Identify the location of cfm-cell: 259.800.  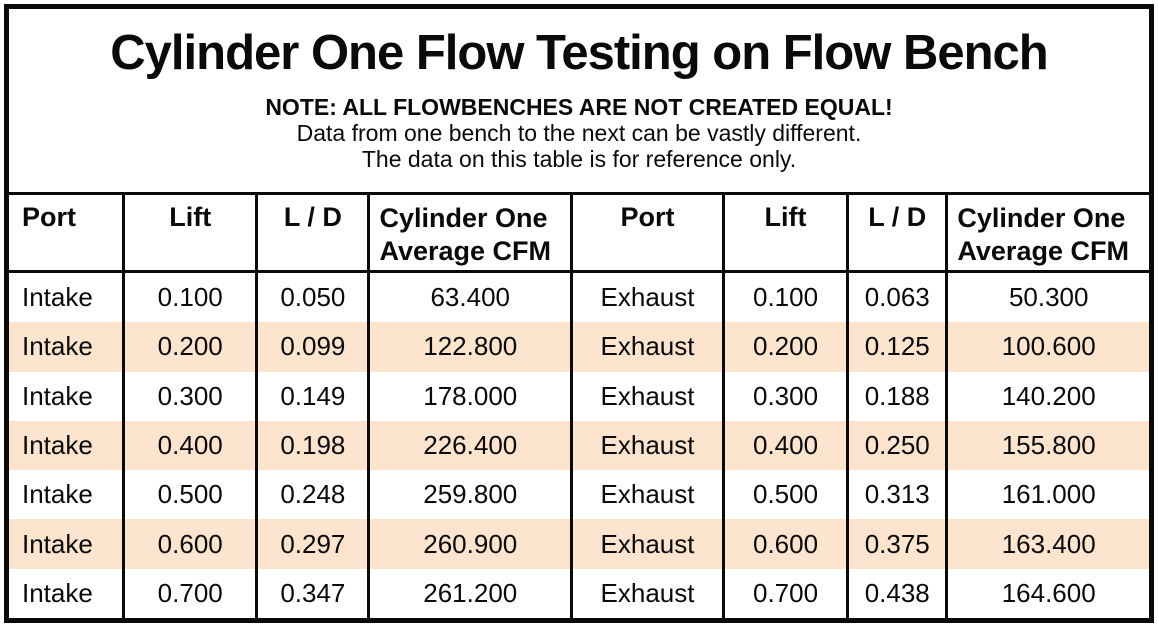
(472, 495).